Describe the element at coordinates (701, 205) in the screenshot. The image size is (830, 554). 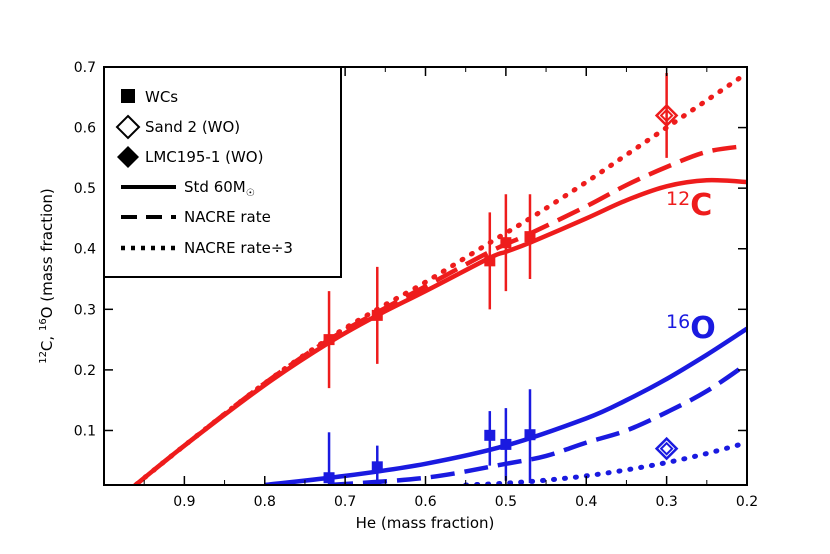
I see `carbon-species-label-text: C` at that location.